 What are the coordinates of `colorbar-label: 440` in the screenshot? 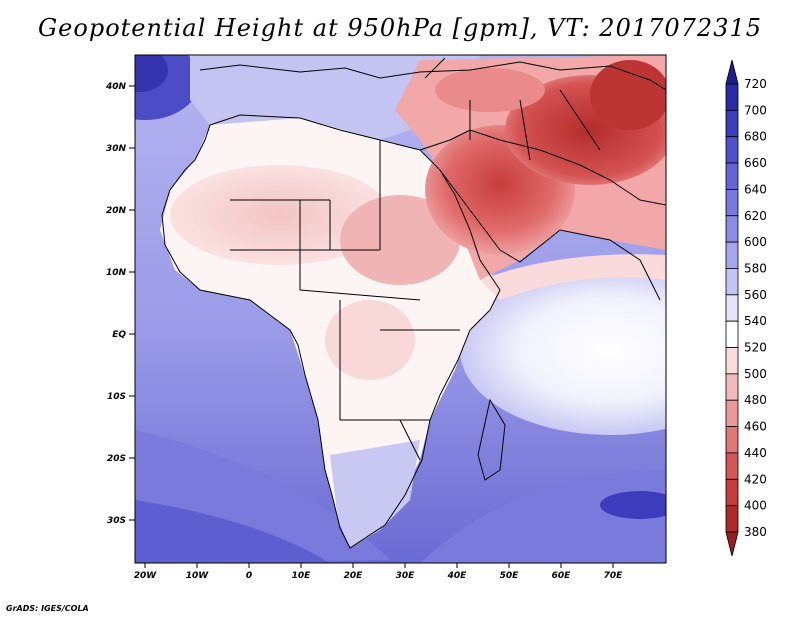 It's located at (755, 453).